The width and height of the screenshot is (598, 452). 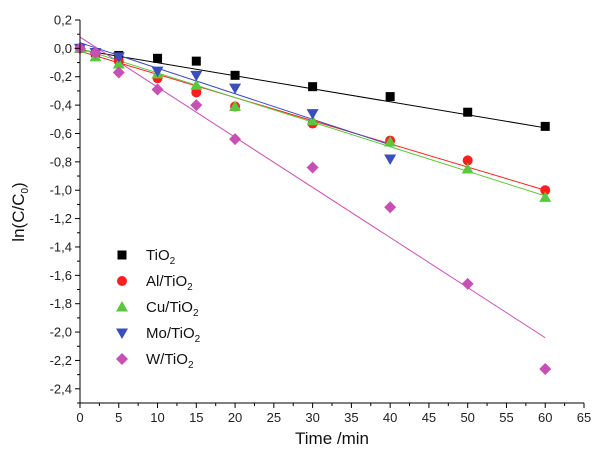 What do you see at coordinates (61, 303) in the screenshot?
I see `y-tick-label: -1,8` at bounding box center [61, 303].